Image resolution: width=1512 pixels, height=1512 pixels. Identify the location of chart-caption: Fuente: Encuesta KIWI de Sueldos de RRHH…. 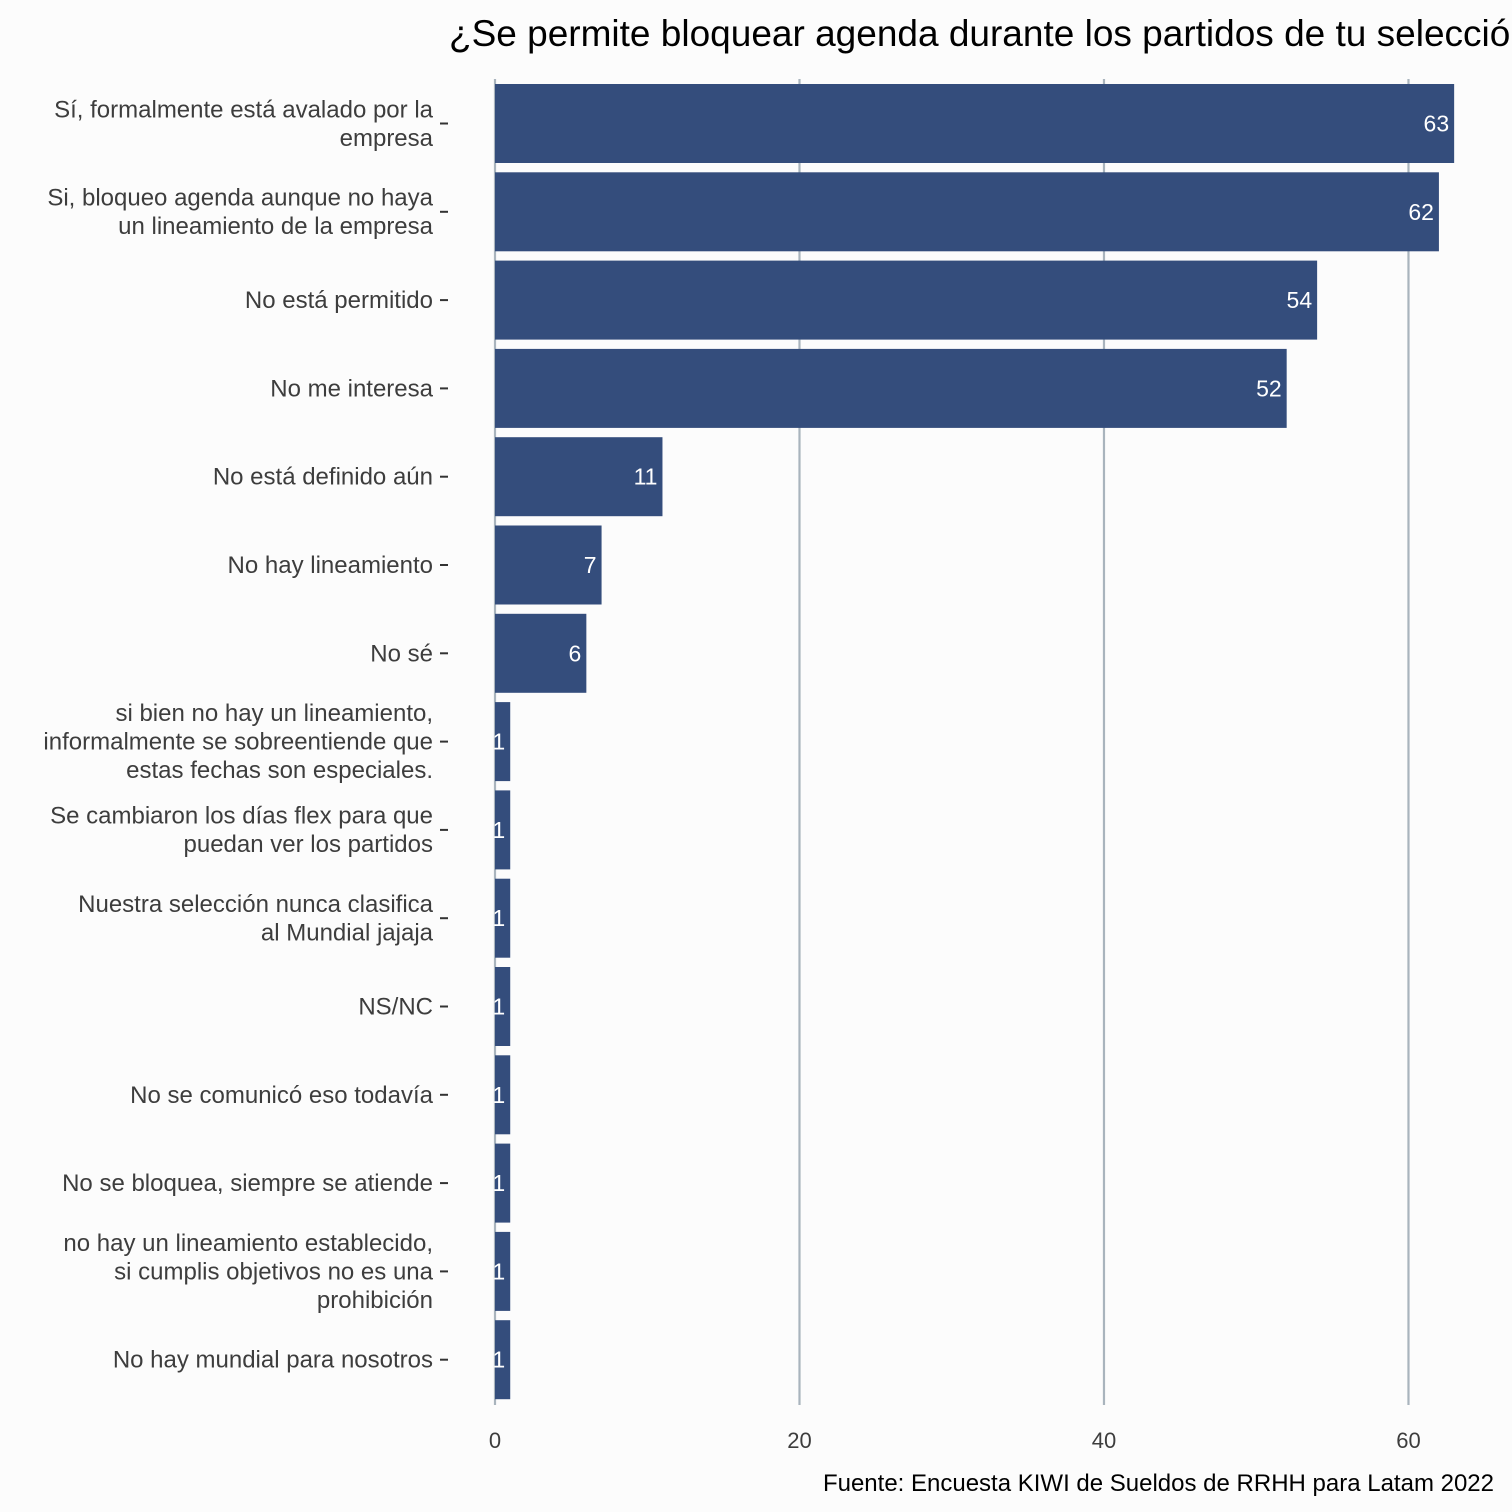
(1158, 1483).